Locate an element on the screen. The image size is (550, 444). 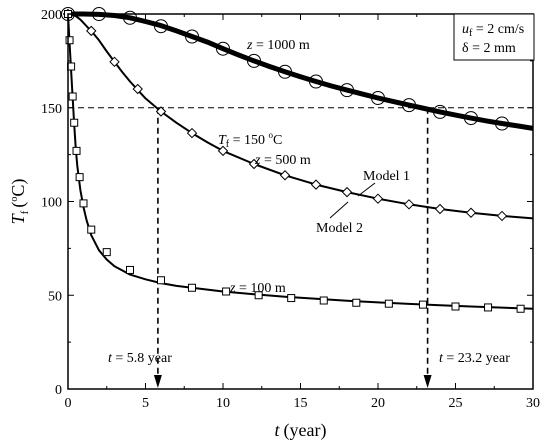
x-tick-label-0: 0 is located at coordinates (68, 403).